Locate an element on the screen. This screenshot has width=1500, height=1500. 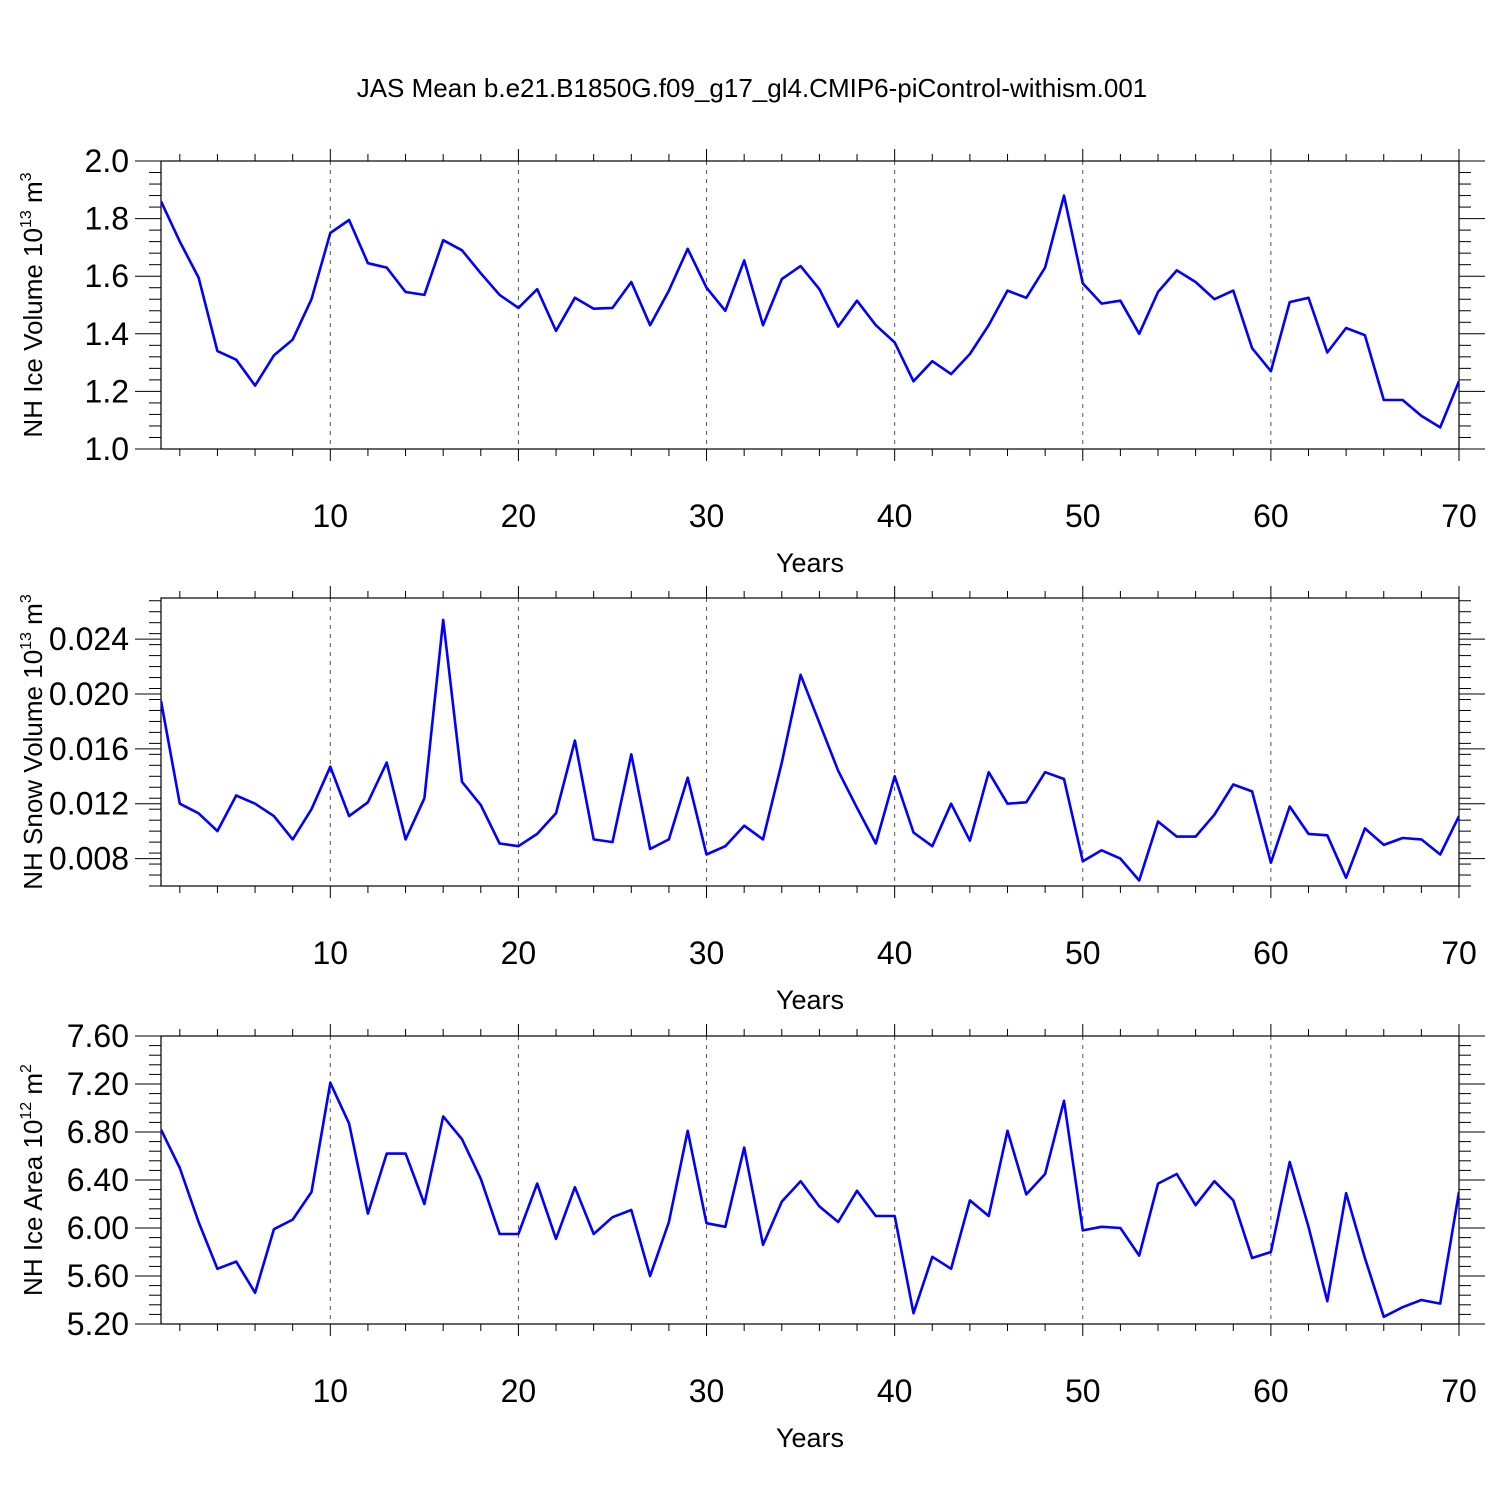
y-tick-label-5: 2.0 is located at coordinates (107, 161).